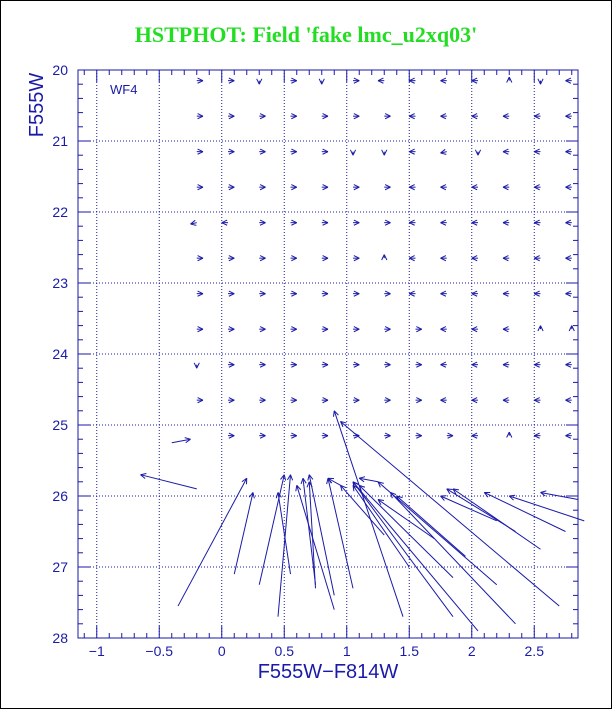 The height and width of the screenshot is (709, 612). What do you see at coordinates (328, 672) in the screenshot?
I see `x-axis-label: F555W−F814W` at bounding box center [328, 672].